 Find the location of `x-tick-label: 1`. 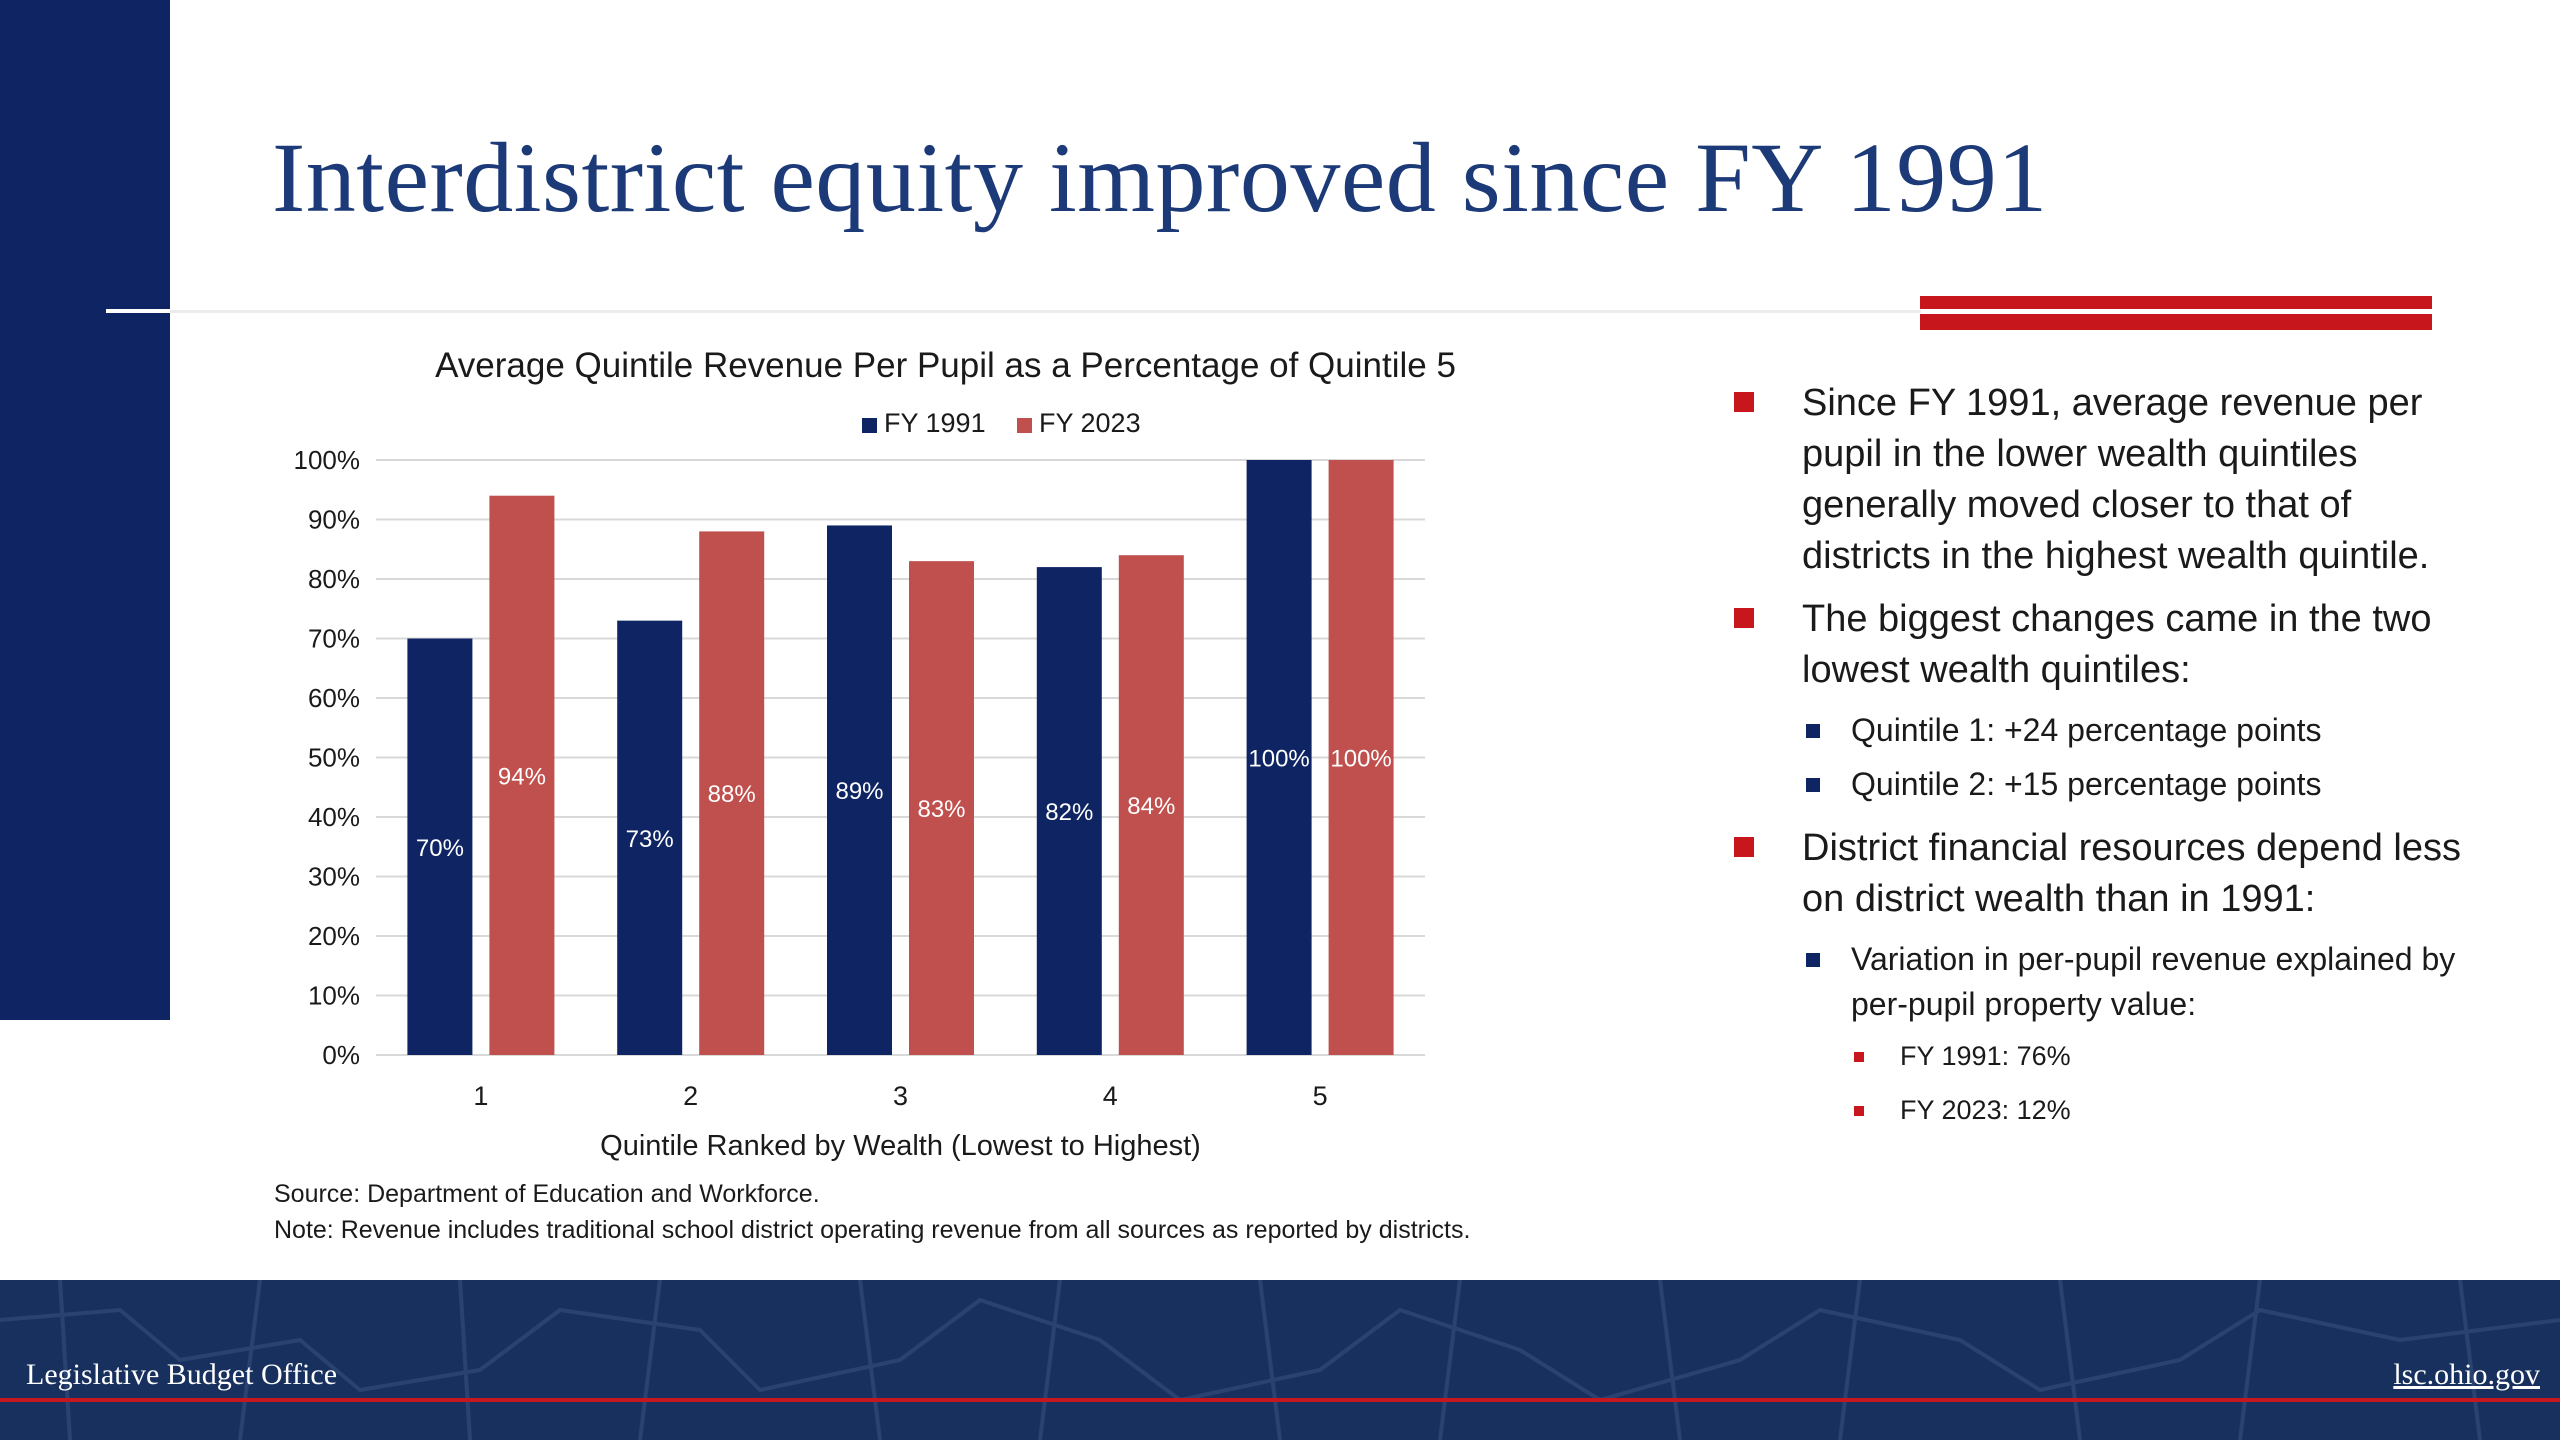

x-tick-label: 1 is located at coordinates (480, 1096).